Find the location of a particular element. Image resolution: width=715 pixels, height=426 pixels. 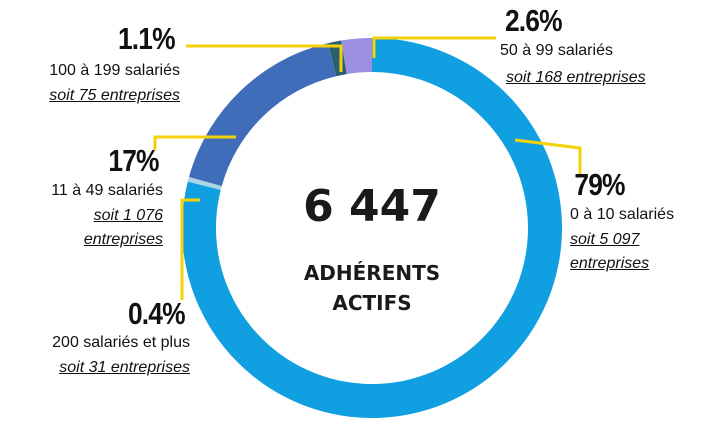

annotation: soit 5 097 entreprises is located at coordinates (610, 251).